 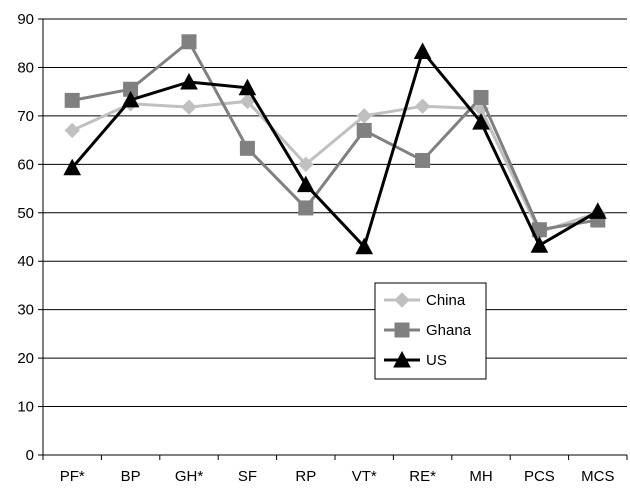 I want to click on y-tick-label: 20, so click(x=25, y=358).